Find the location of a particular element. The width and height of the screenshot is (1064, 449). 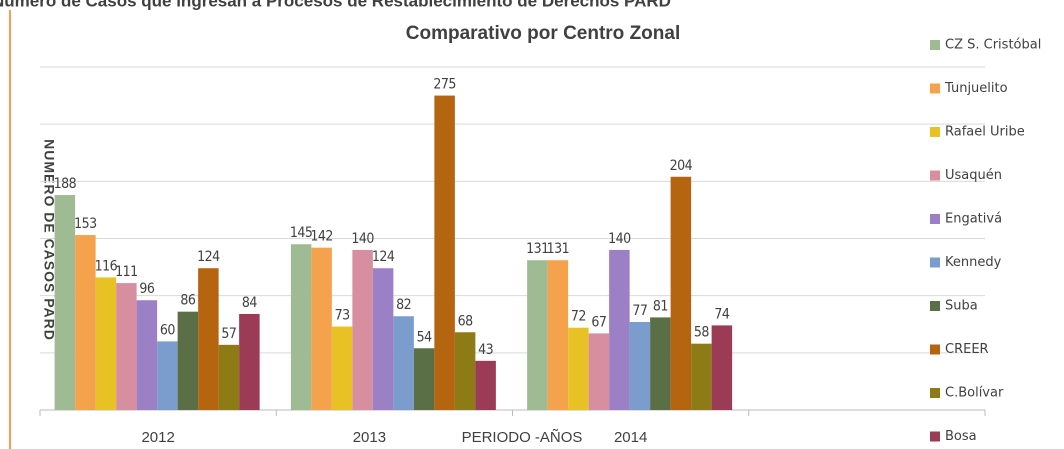

value-label: 82 is located at coordinates (403, 305).